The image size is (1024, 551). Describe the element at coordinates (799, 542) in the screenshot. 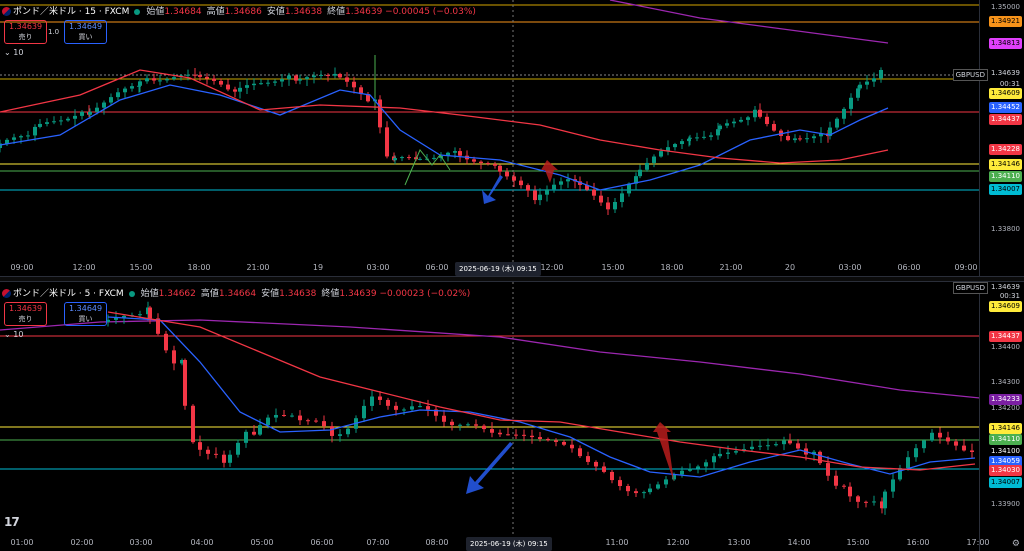

I see `time-tick-label: 14:00` at that location.